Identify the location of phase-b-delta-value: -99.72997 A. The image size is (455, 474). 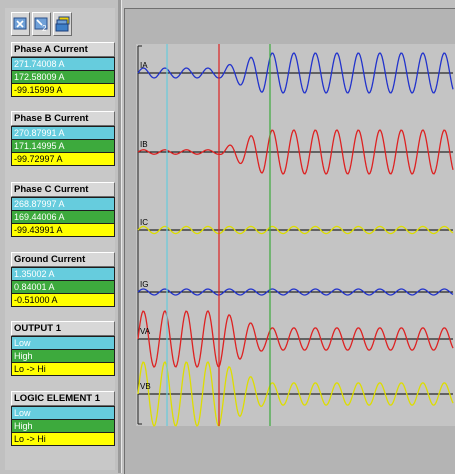
(63, 159).